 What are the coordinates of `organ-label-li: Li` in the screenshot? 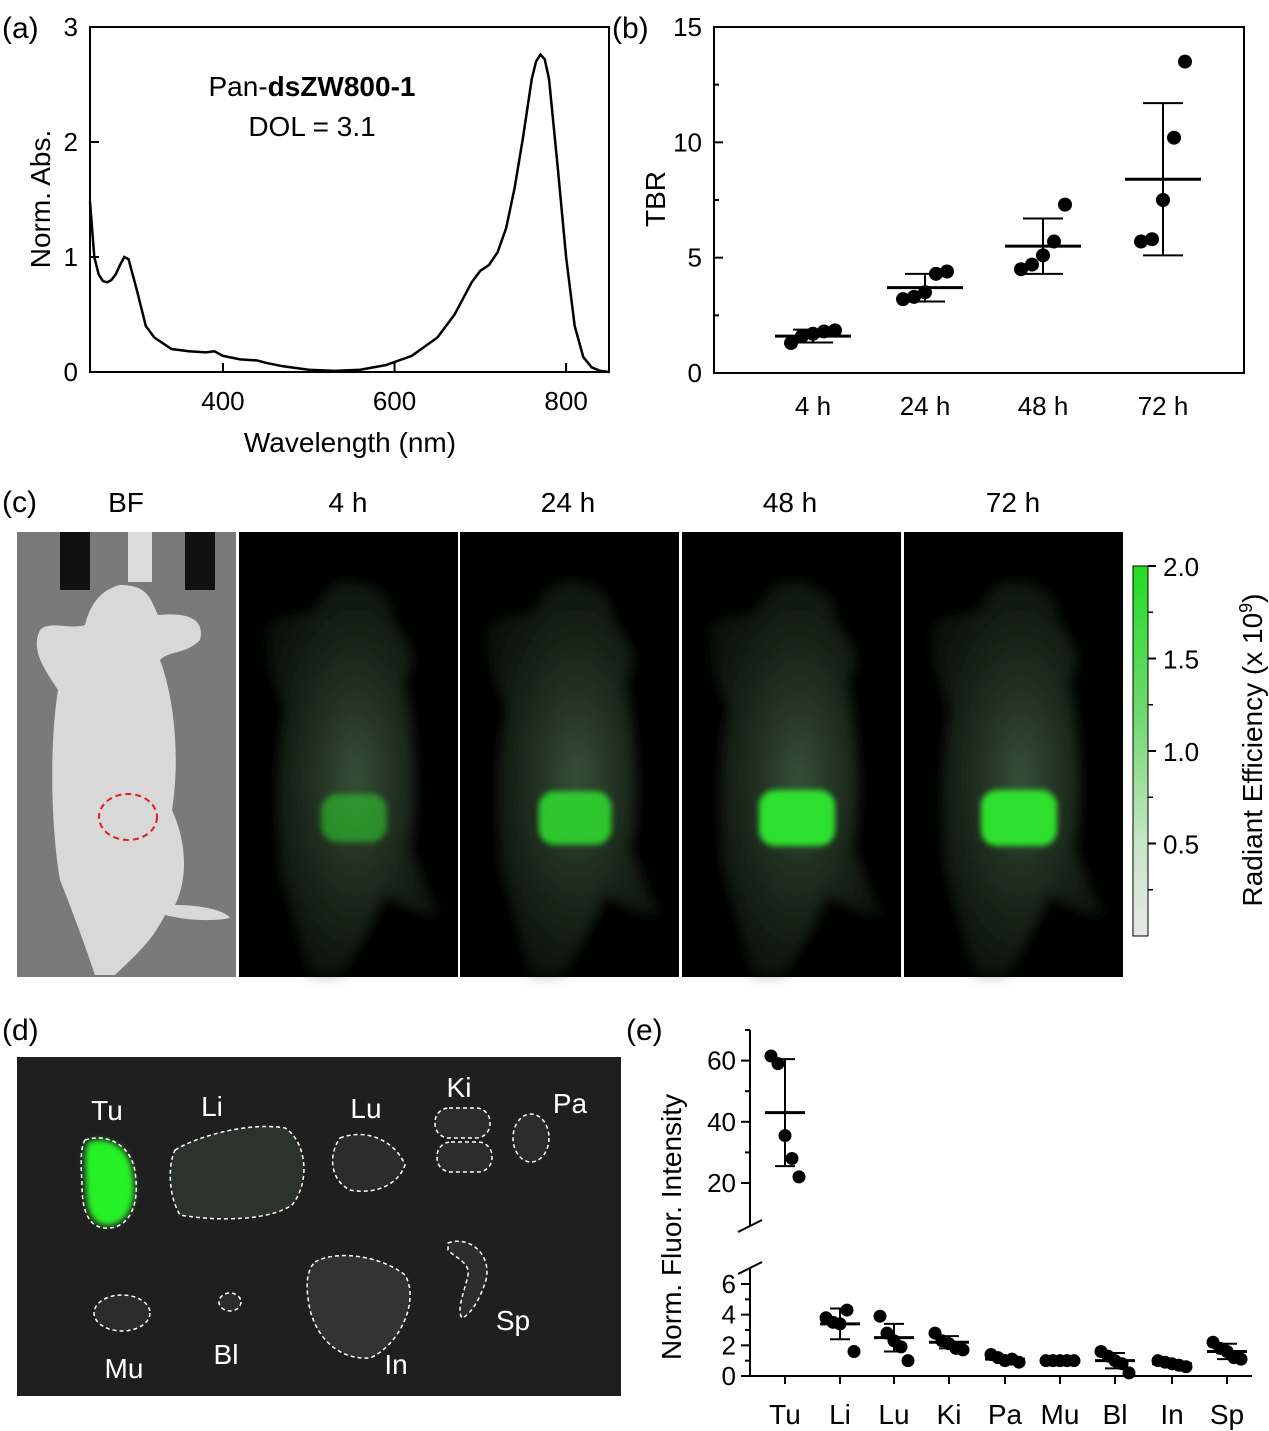 It's located at (212, 1106).